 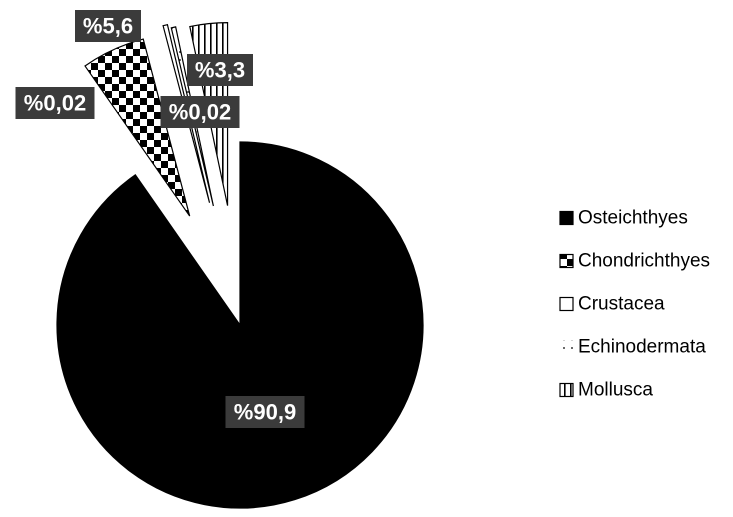 I want to click on data-label-crustacea: %0,02, so click(x=200, y=112).